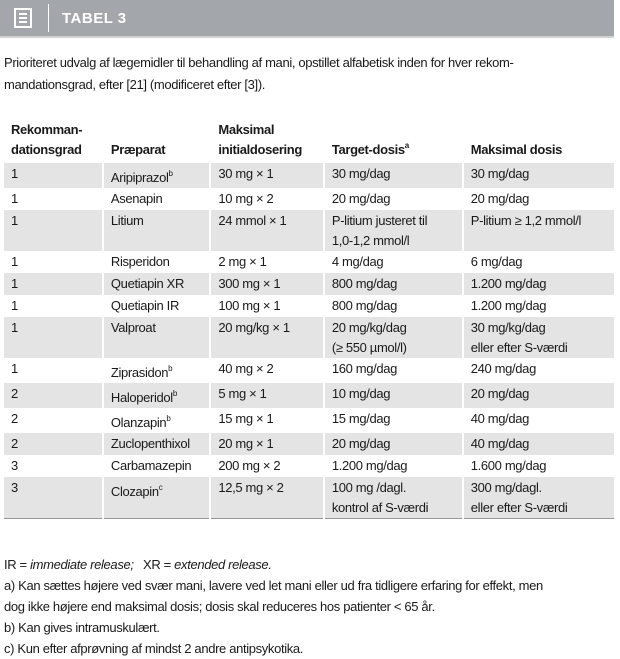 This screenshot has height=659, width=620. Describe the element at coordinates (15, 564) in the screenshot. I see `abbreviation-term: IR =` at that location.